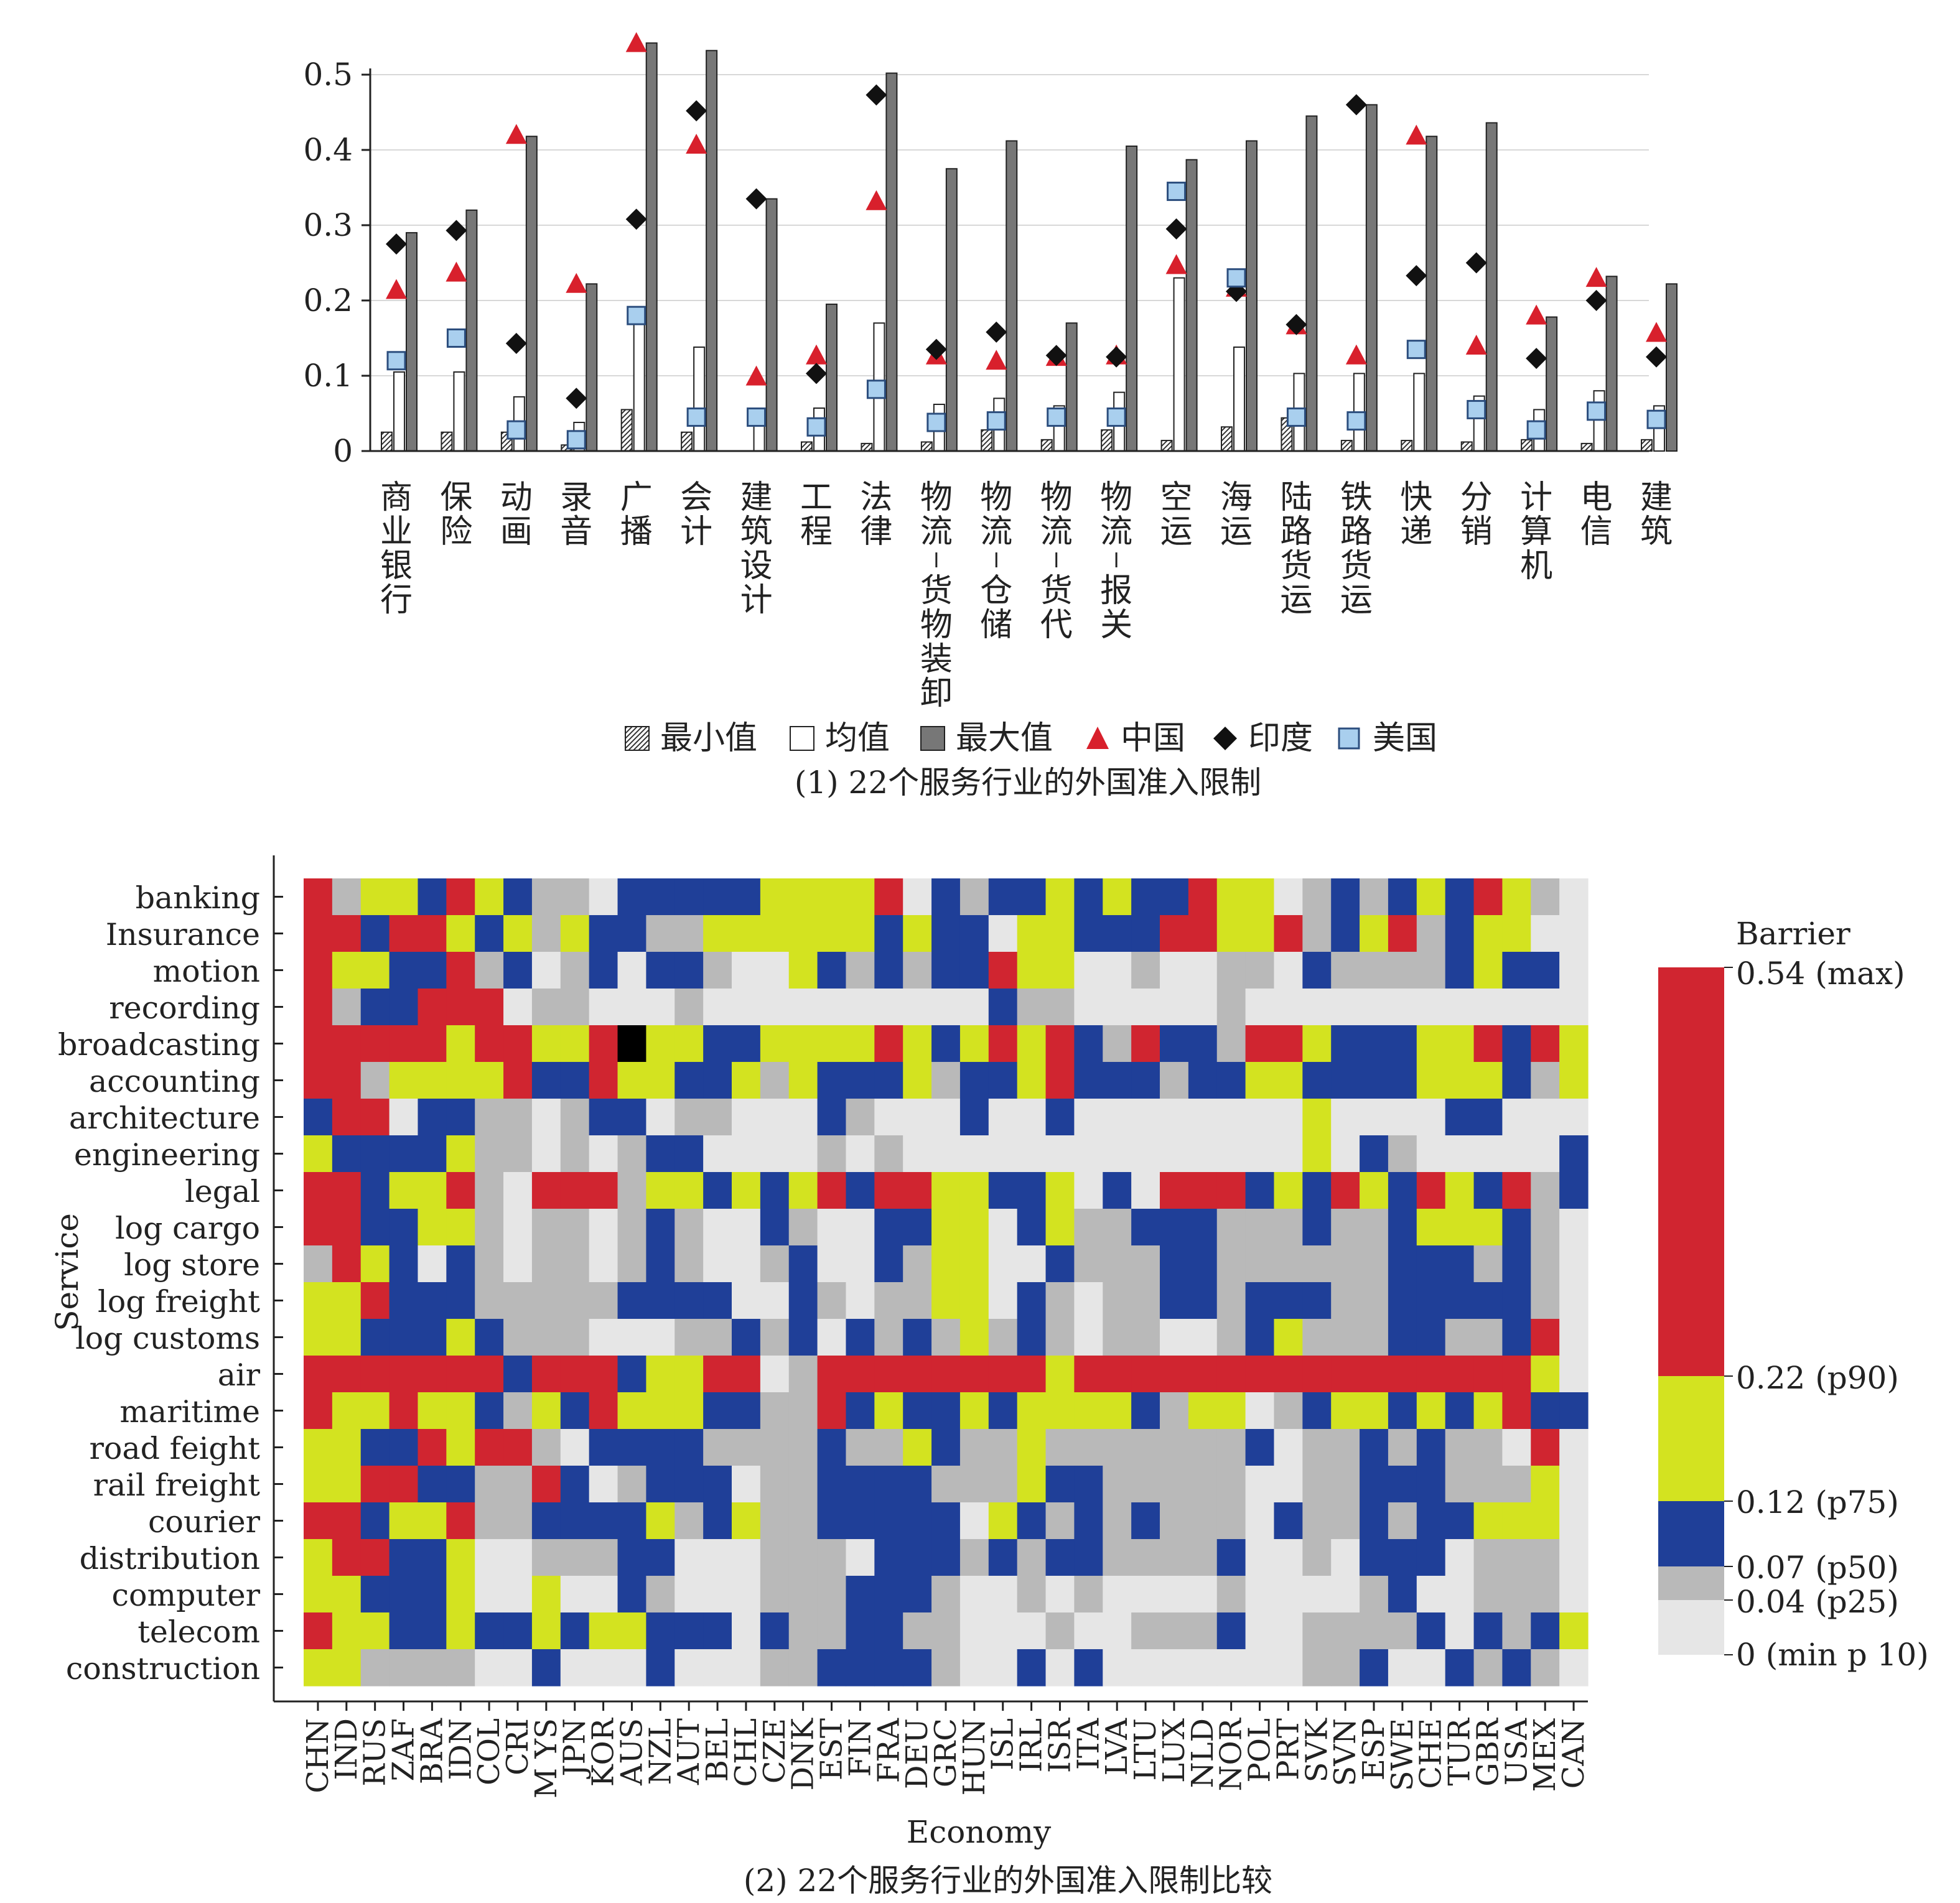  I want to click on heatmap-row-label: motion, so click(206, 971).